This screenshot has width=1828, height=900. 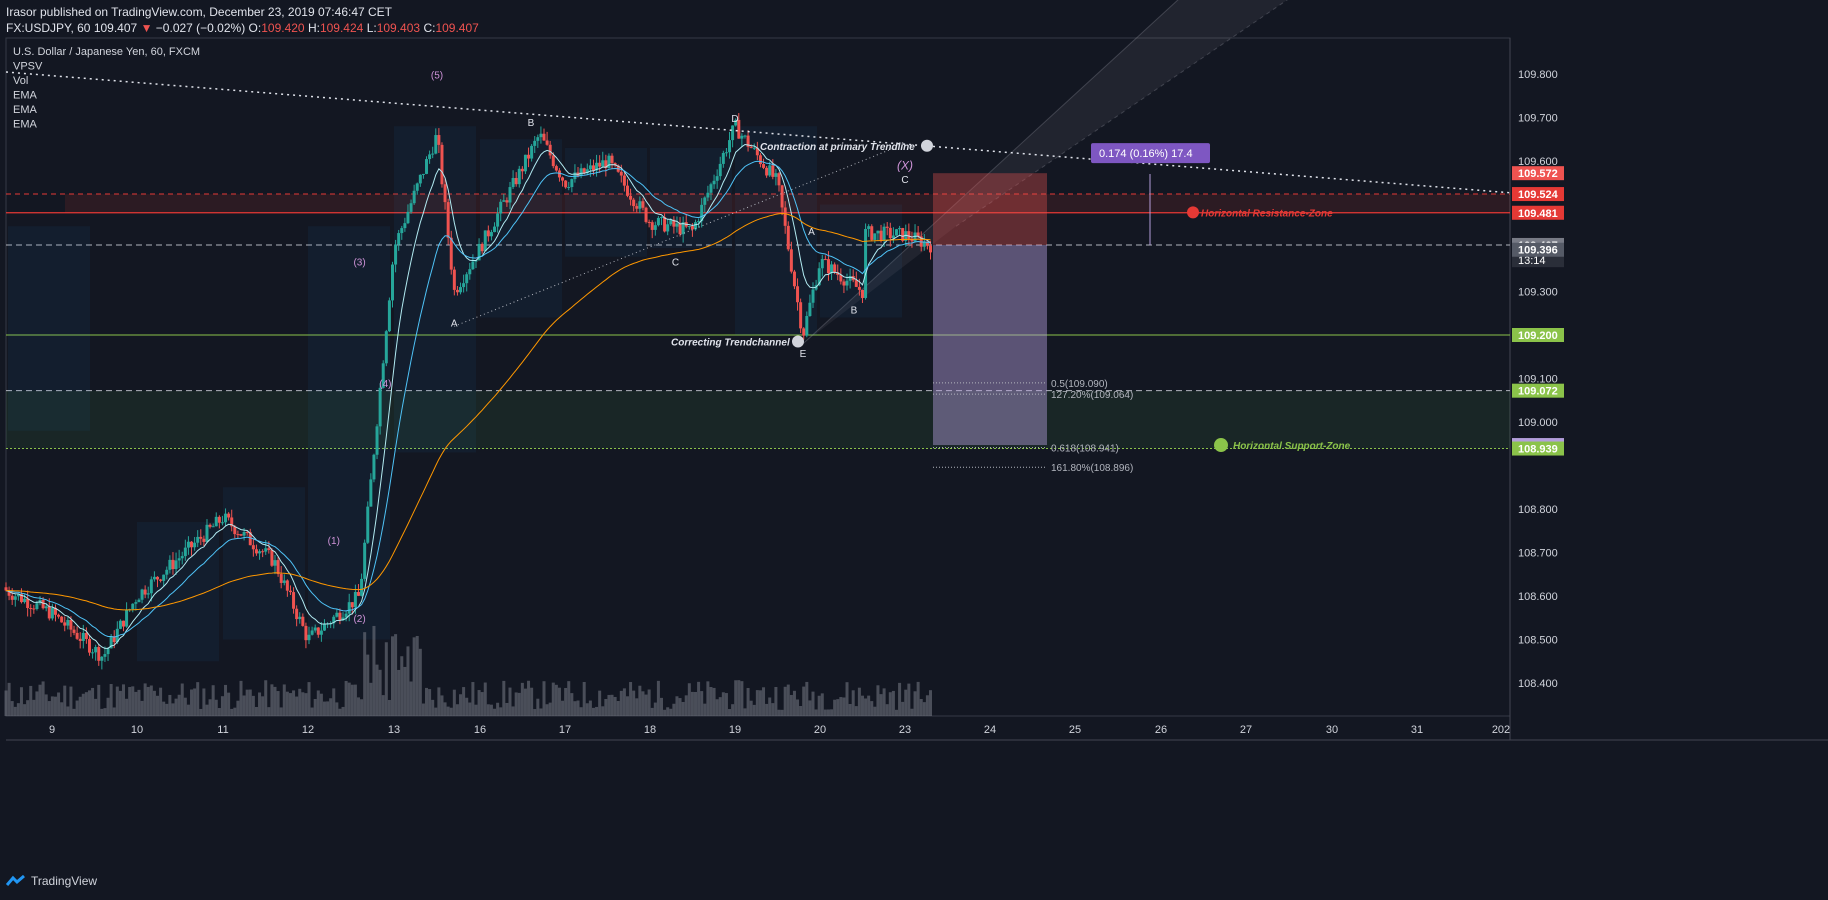 I want to click on wave-label-2: (4), so click(x=385, y=384).